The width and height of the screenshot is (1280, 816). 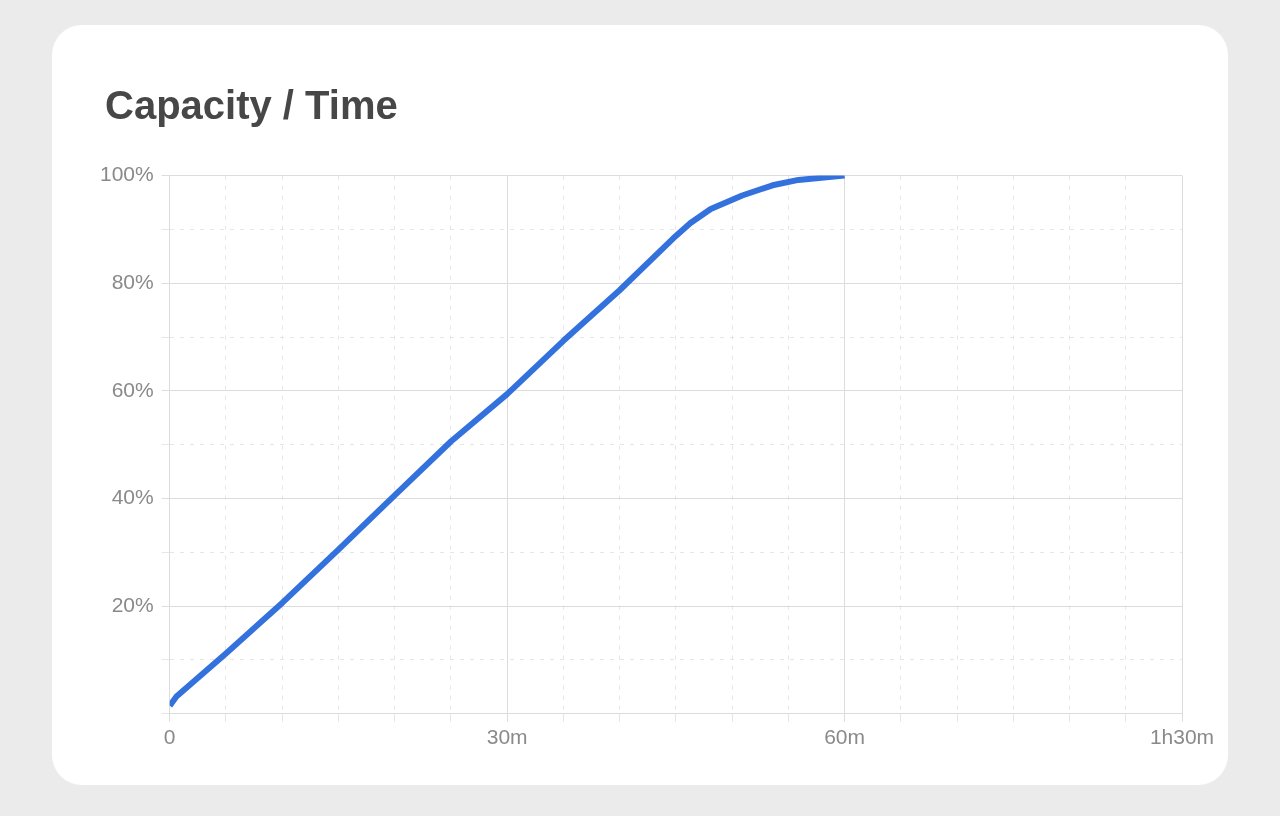 What do you see at coordinates (844, 737) in the screenshot?
I see `x-tick-label: 60m` at bounding box center [844, 737].